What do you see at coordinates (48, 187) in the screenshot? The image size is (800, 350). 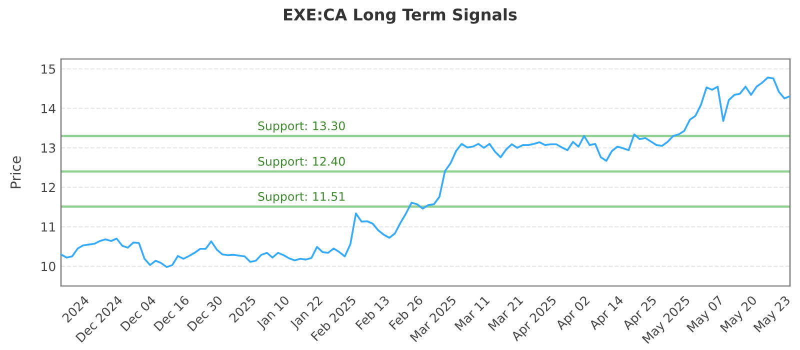 I see `y-tick-label: 12` at bounding box center [48, 187].